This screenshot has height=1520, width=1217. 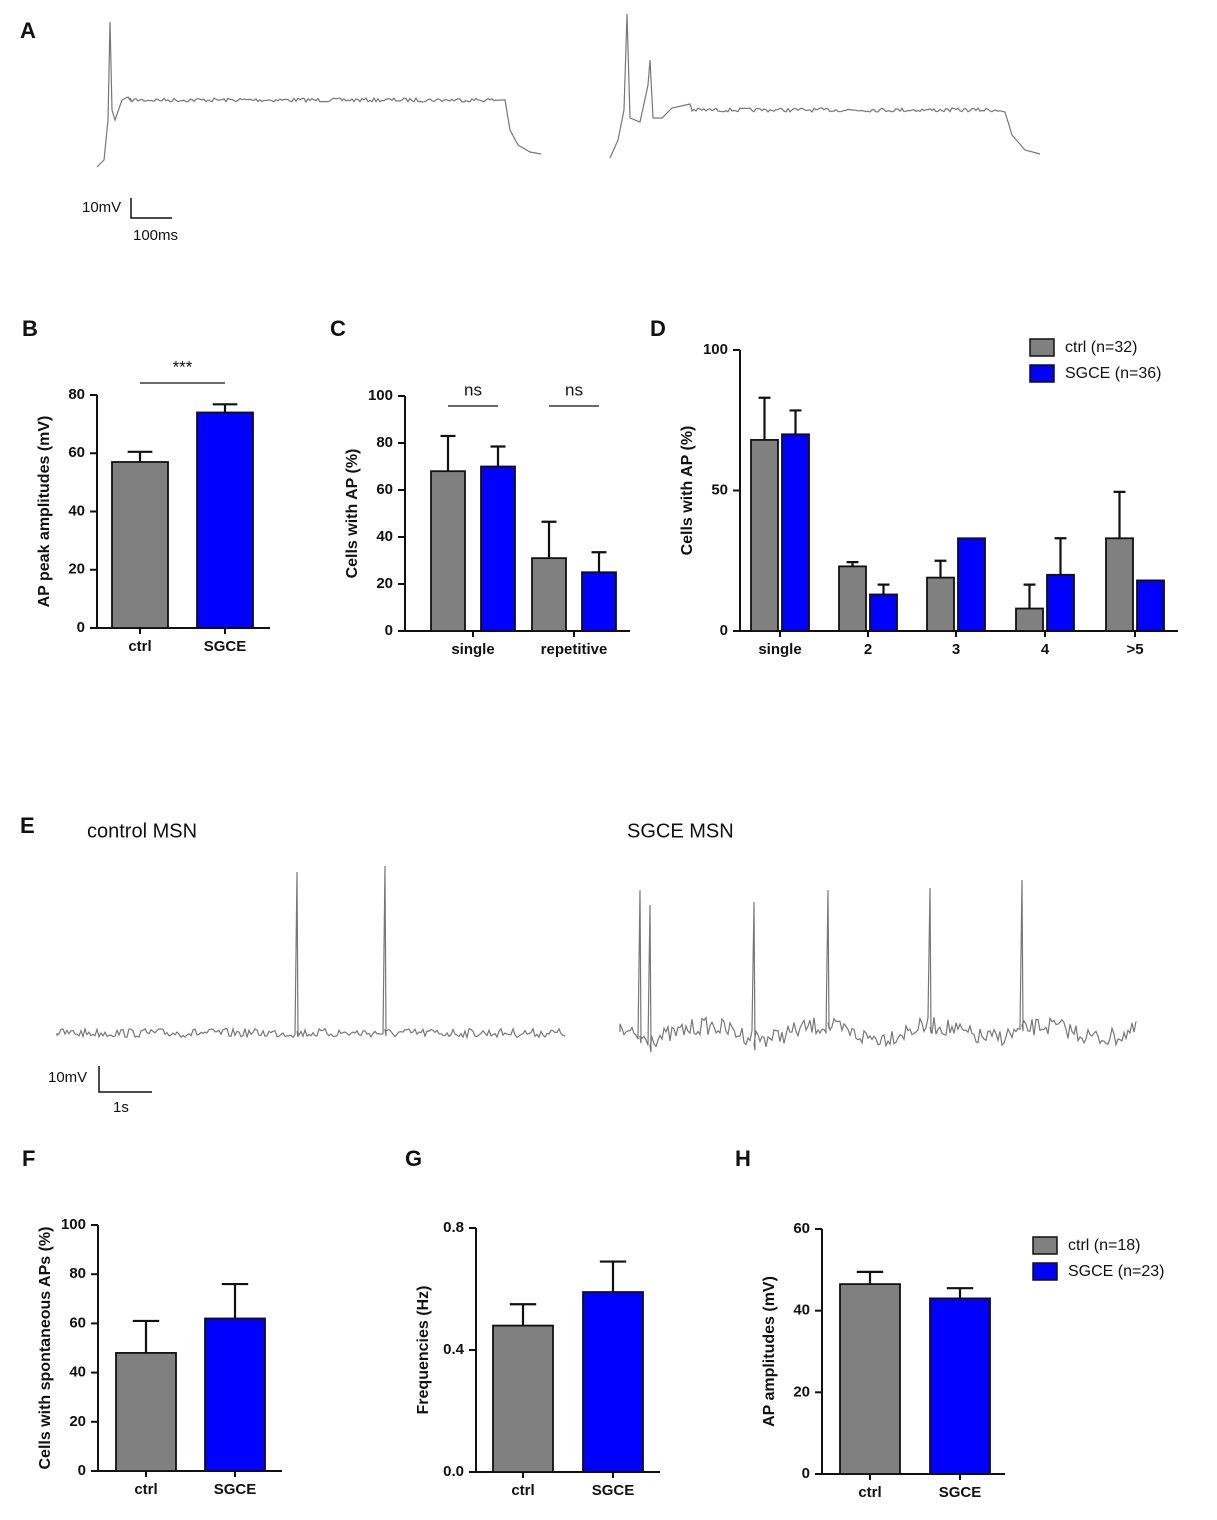 I want to click on panel-letter: F, so click(x=28, y=1158).